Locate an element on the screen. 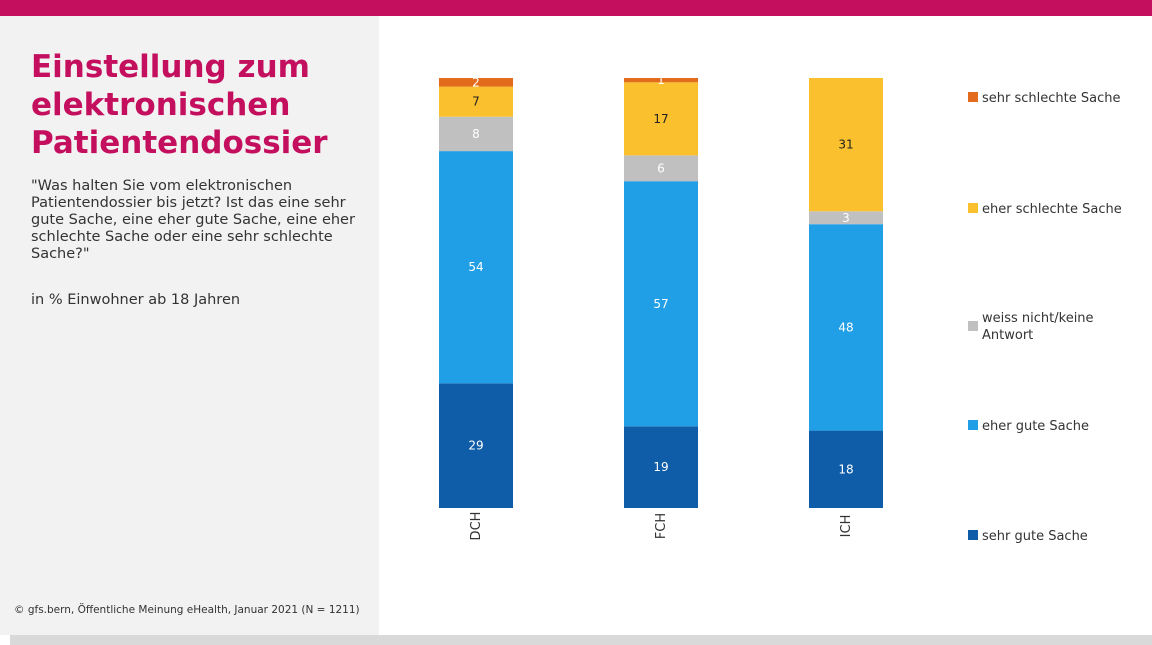  data-label: 8 is located at coordinates (476, 134).